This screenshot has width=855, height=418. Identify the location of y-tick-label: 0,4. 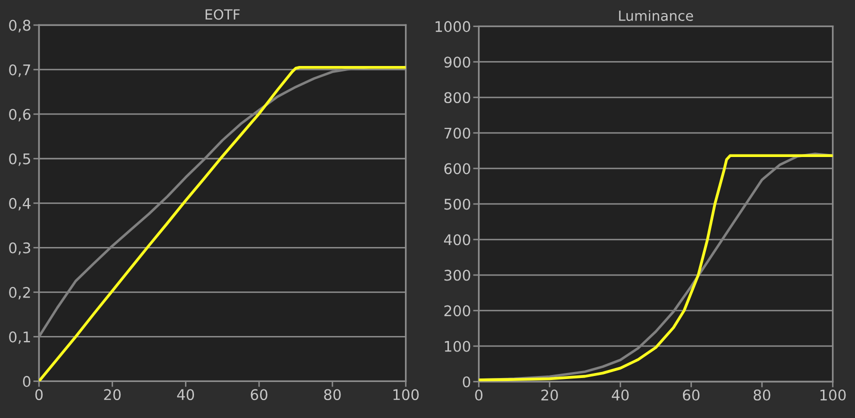
(20, 204).